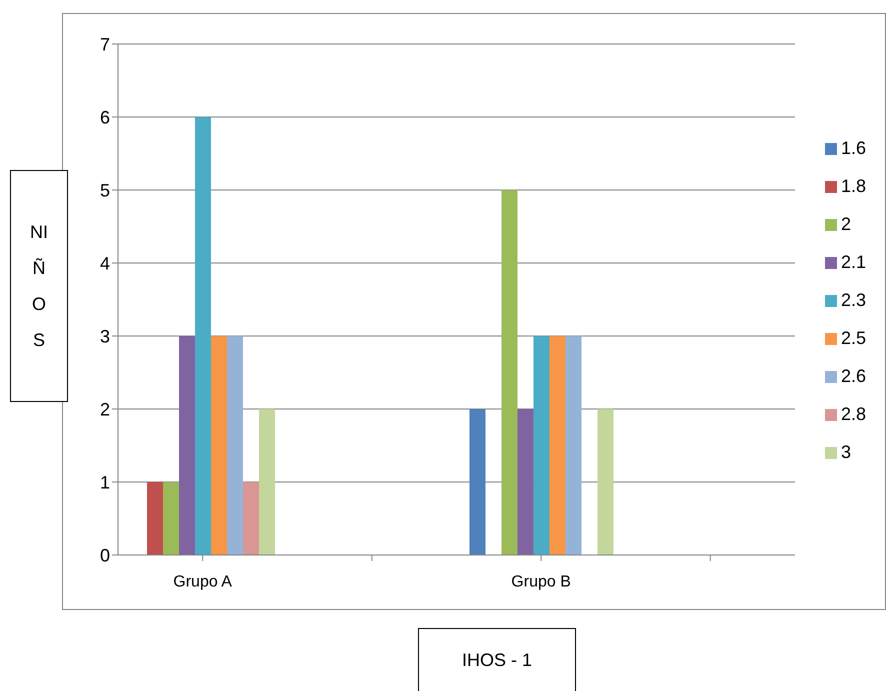  I want to click on x-tick-label: Grupo A, so click(202, 581).